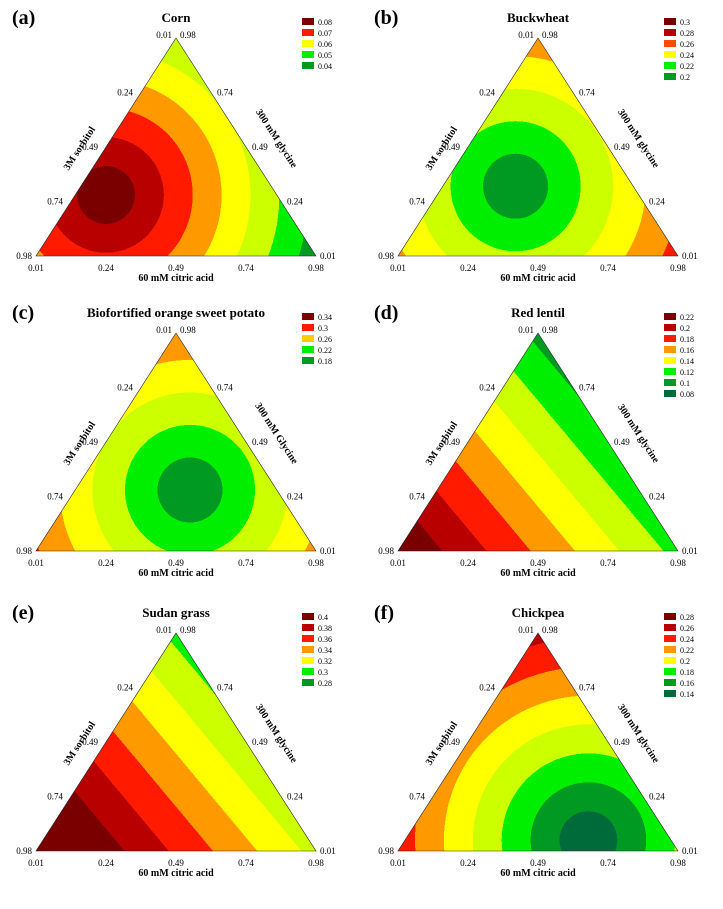  I want to click on left-tick-label: 0.49, so click(90, 742).